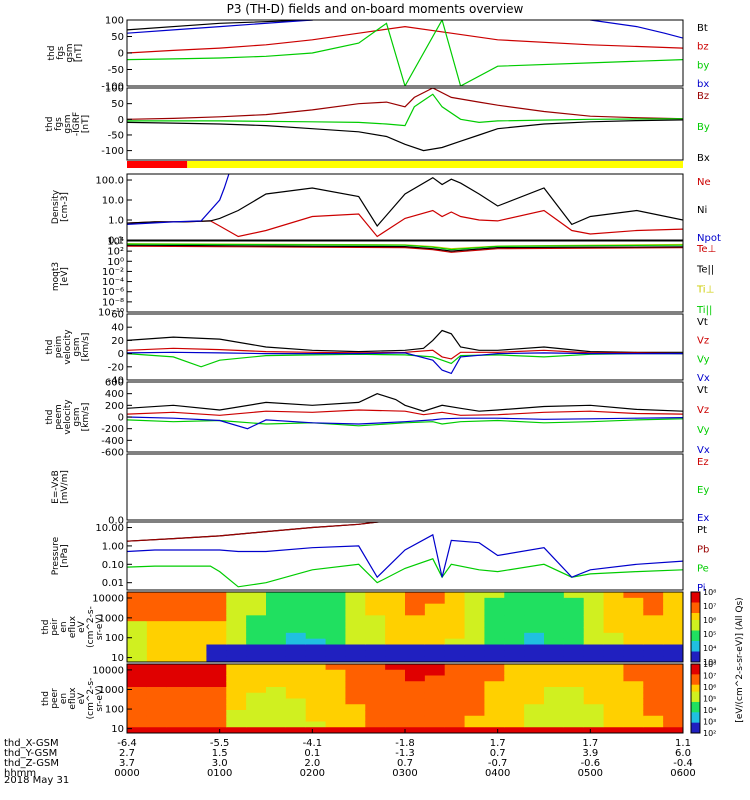 The width and height of the screenshot is (750, 800). I want to click on legend-entry: Bz, so click(703, 96).